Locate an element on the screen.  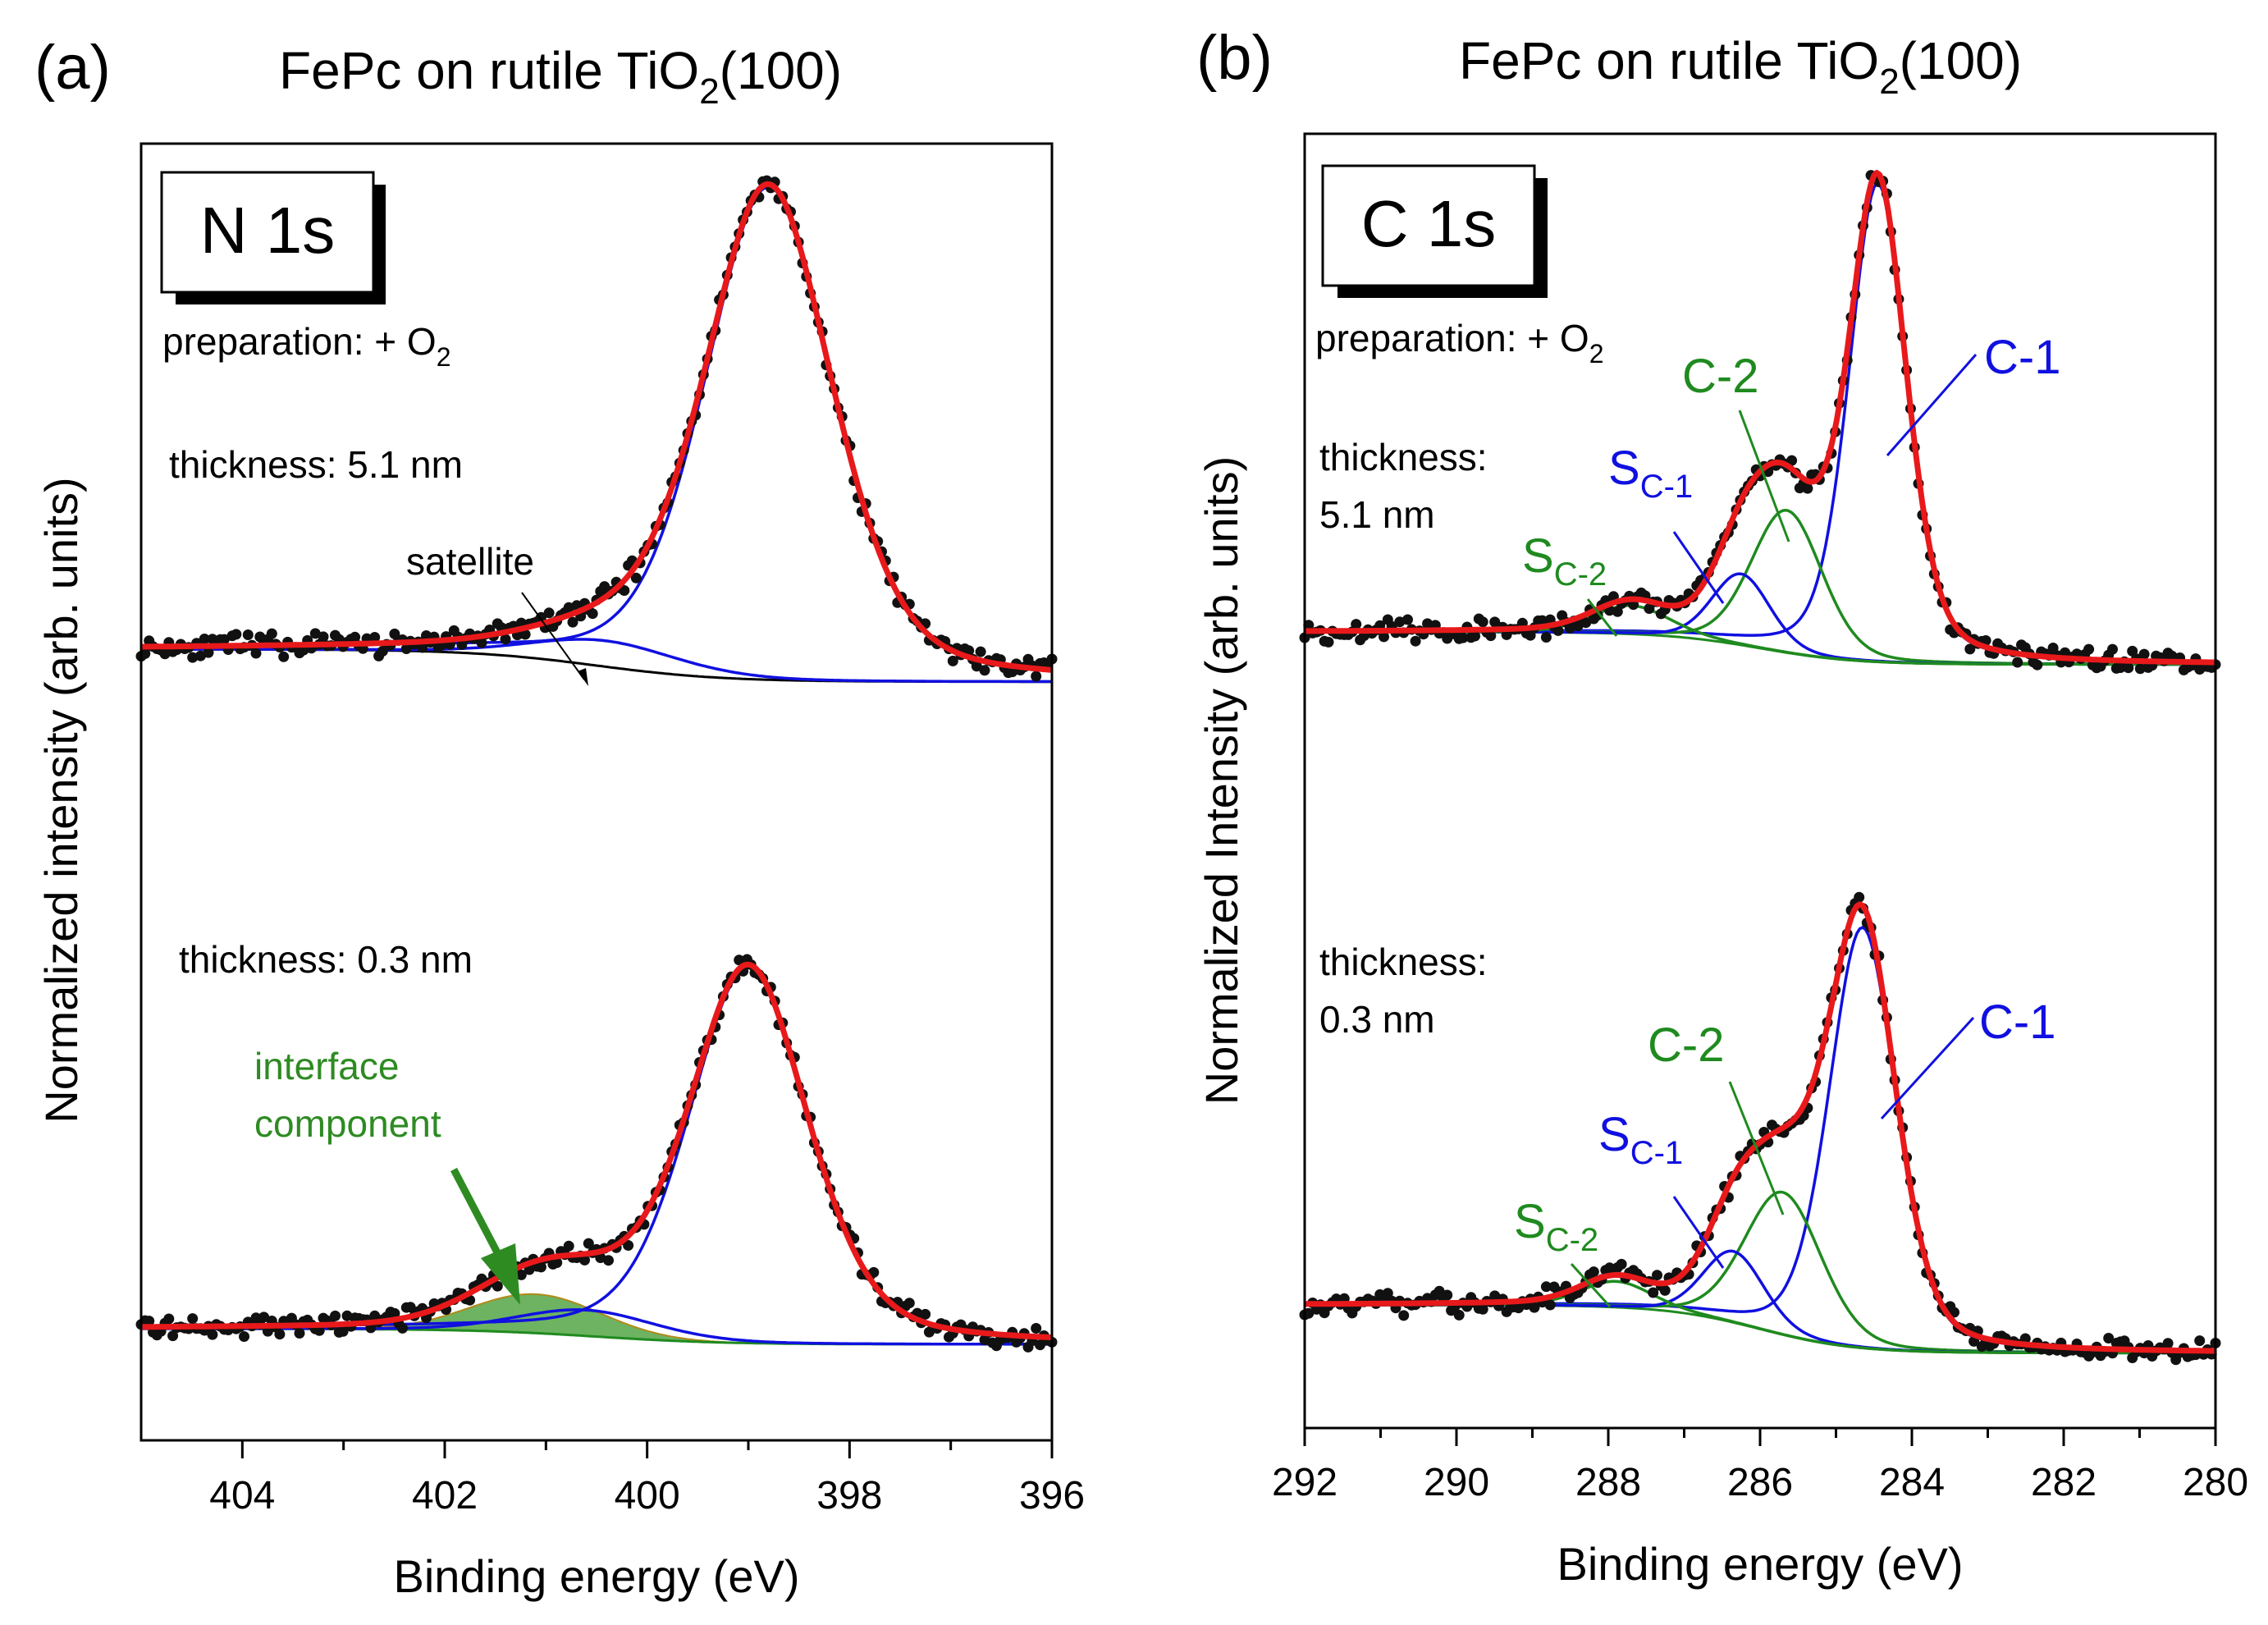
panel-b-bottom-sc1-label: SC-1 is located at coordinates (1641, 1139).